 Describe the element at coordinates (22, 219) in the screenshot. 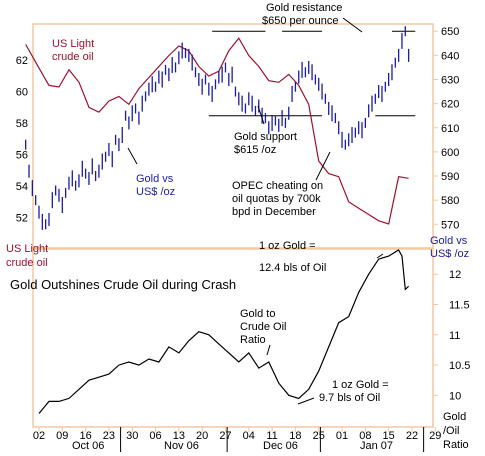

I see `left-tick-label: 52` at that location.